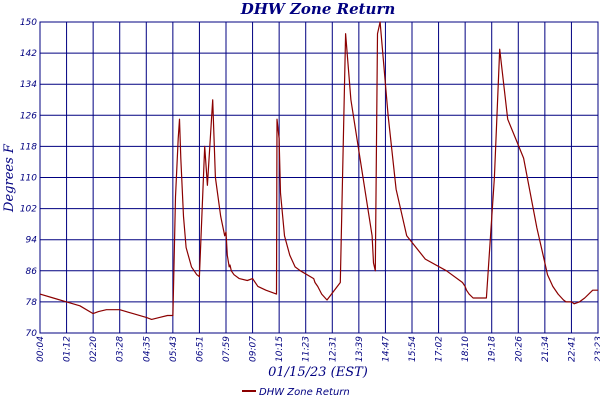 This screenshot has height=400, width=600. Describe the element at coordinates (28, 54) in the screenshot. I see `y-tick-label: 142` at that location.